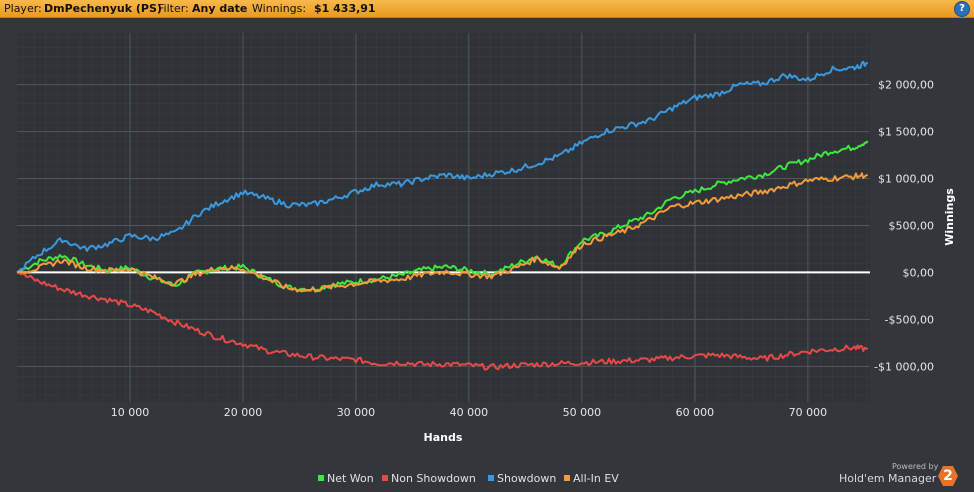 Image resolution: width=974 pixels, height=492 pixels. Describe the element at coordinates (962, 9) in the screenshot. I see `help-icon: ?` at that location.